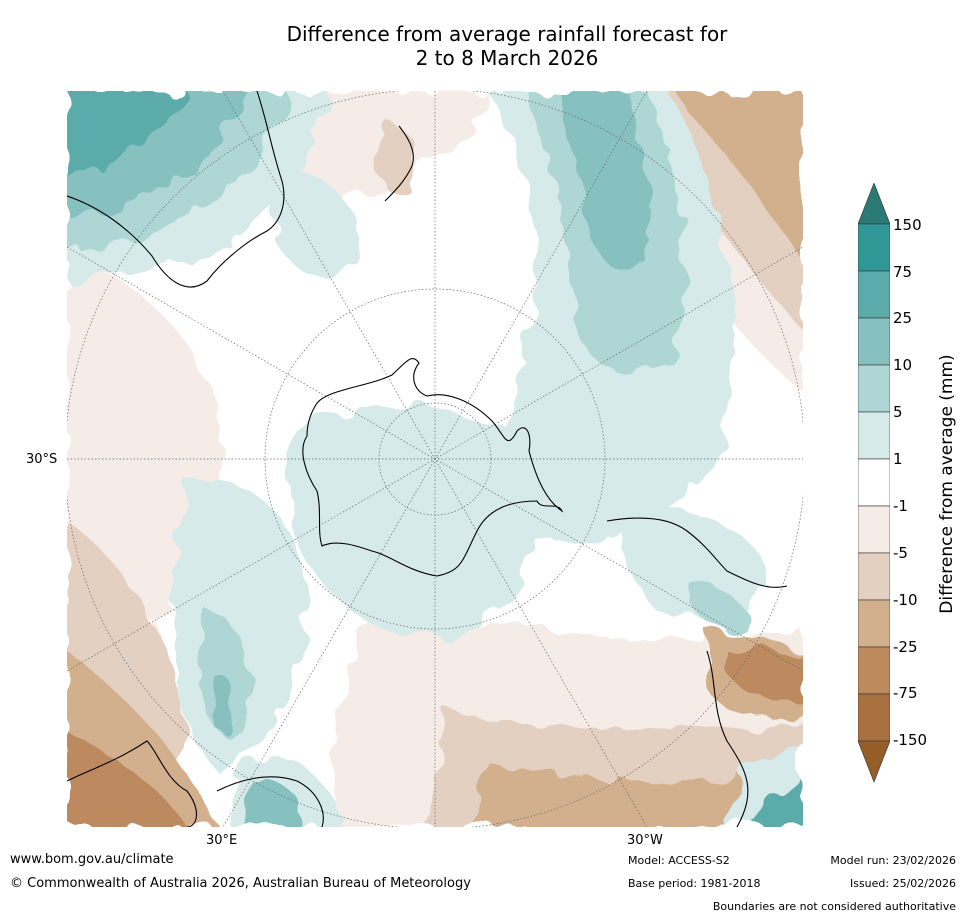 Image resolution: width=965 pixels, height=919 pixels. What do you see at coordinates (893, 860) in the screenshot?
I see `footer-model-run: Model run: 23/02/2026` at bounding box center [893, 860].